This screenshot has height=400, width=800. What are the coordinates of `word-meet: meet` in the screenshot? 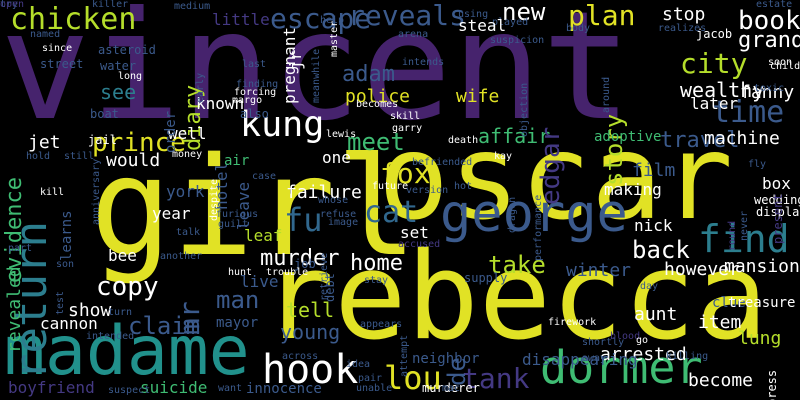 It's located at (376, 142).